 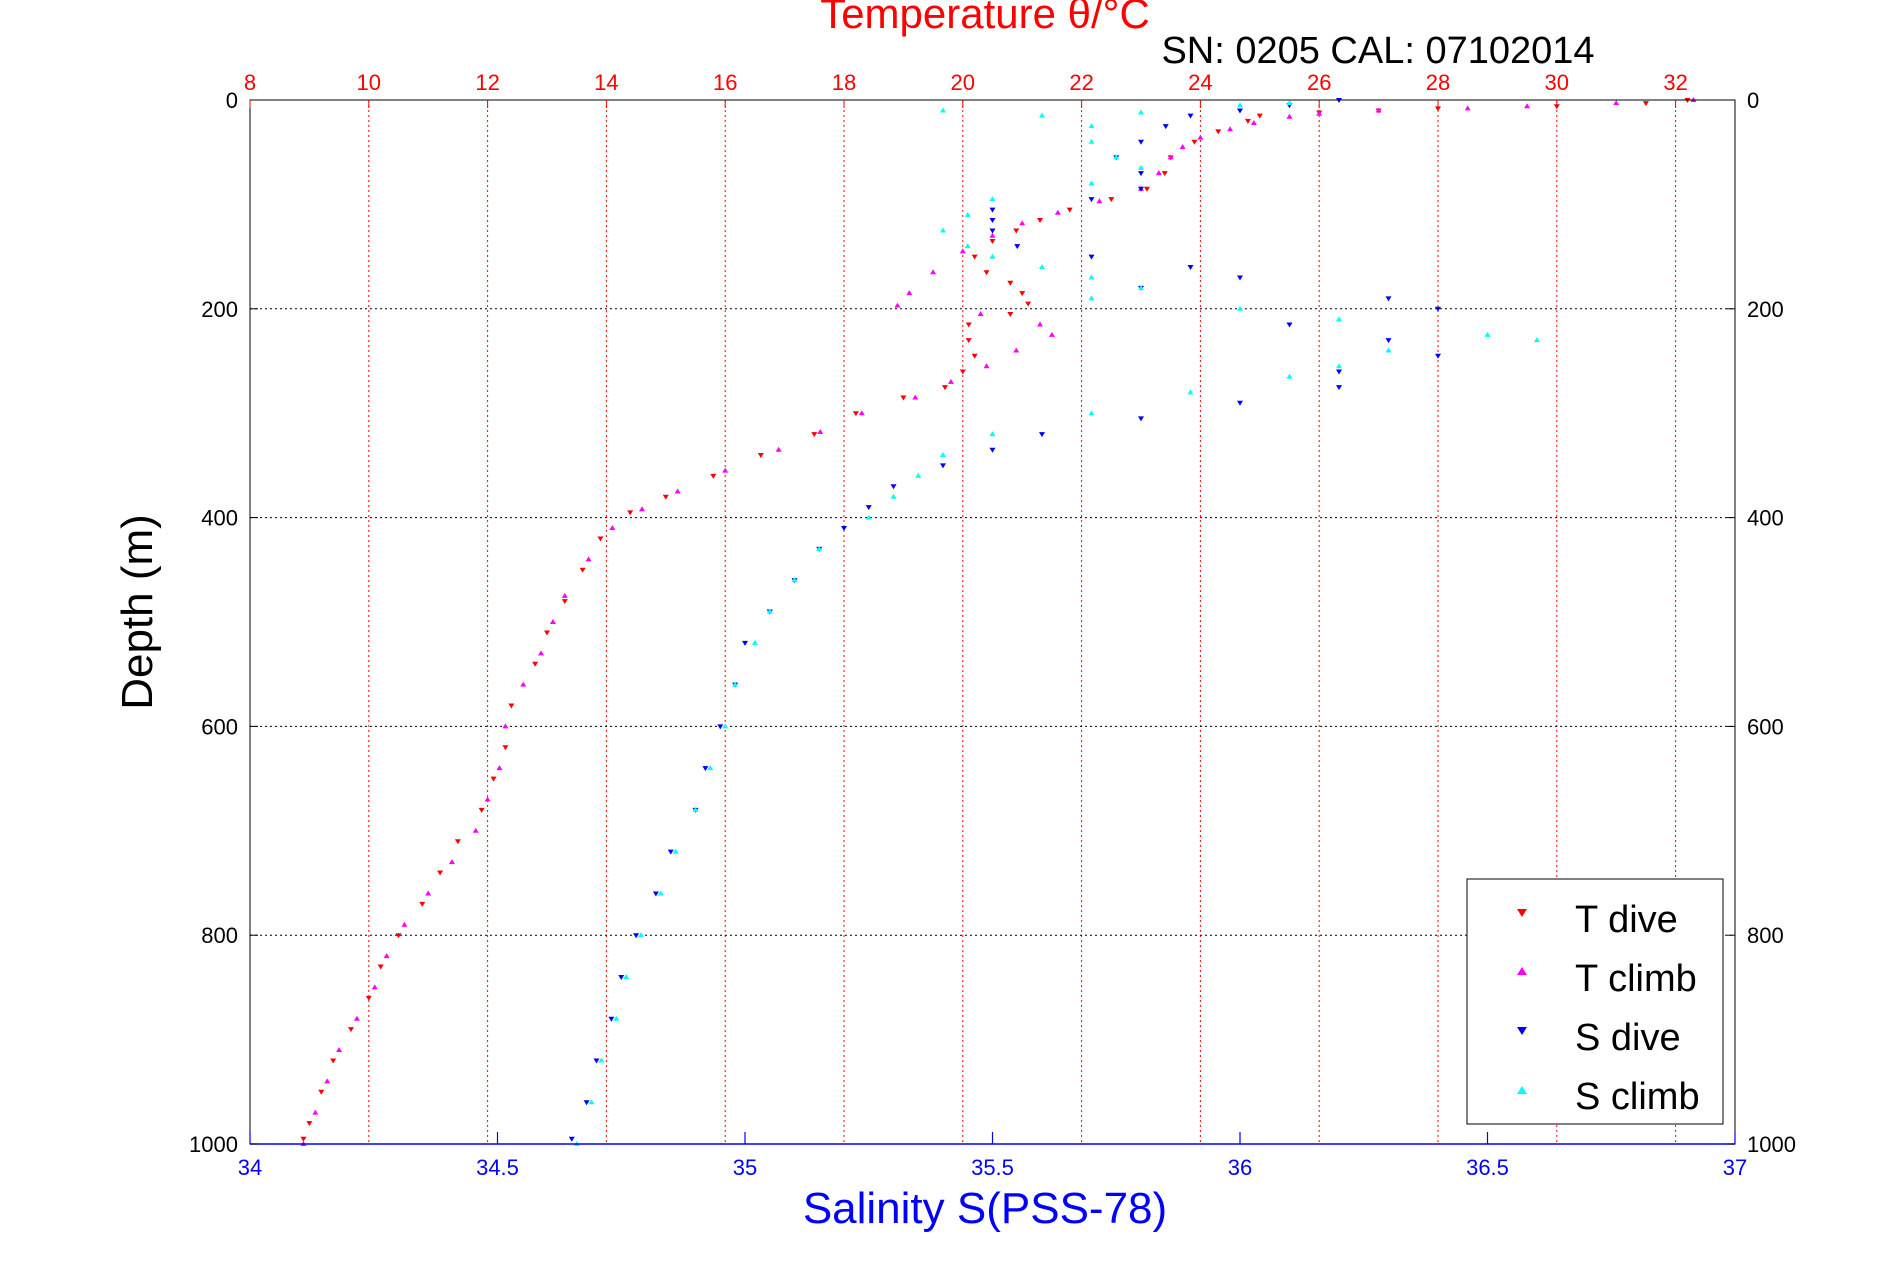 I want to click on salinity-tick-label: 34, so click(x=250, y=1167).